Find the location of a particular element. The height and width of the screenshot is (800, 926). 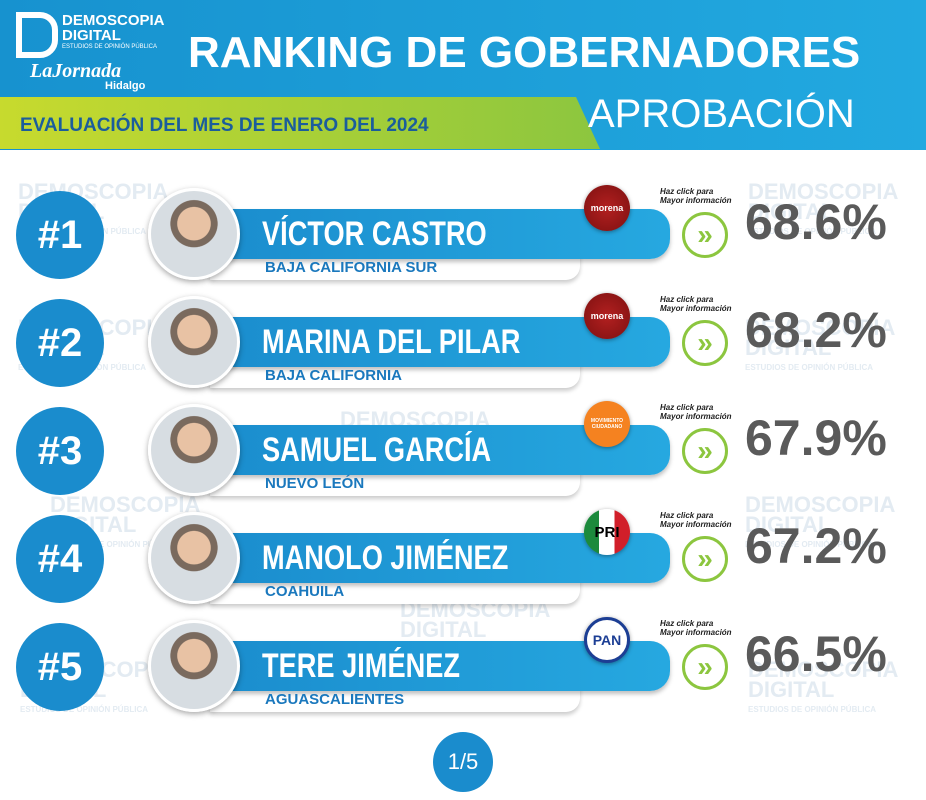

title: RANKING DE GOBERNADORES is located at coordinates (524, 52).